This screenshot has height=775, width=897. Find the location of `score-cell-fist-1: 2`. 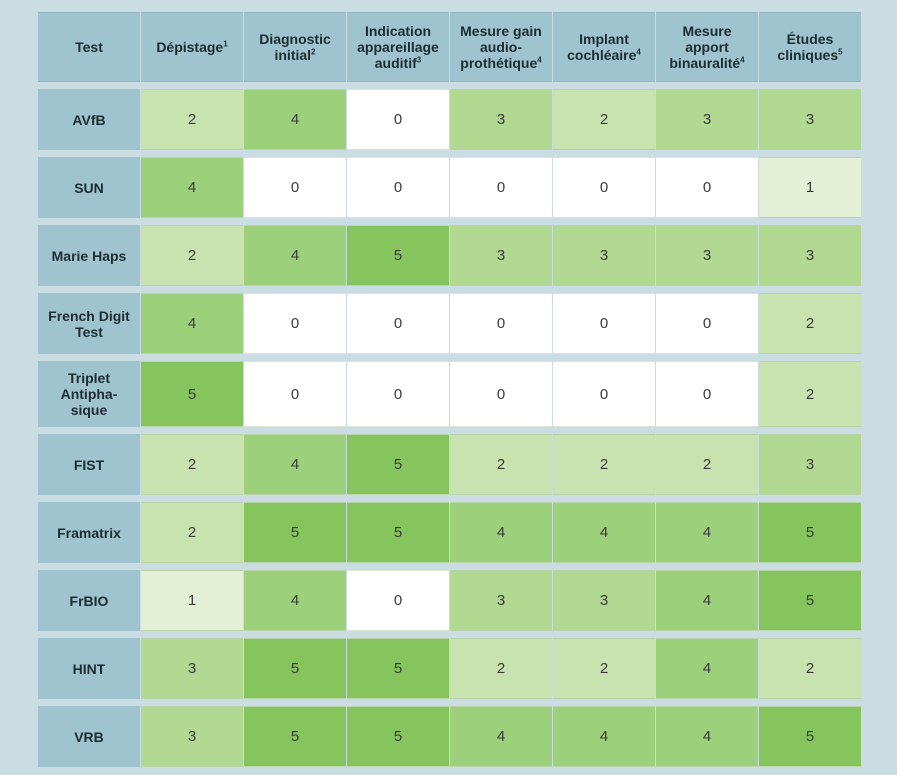

score-cell-fist-1: 2 is located at coordinates (192, 464).